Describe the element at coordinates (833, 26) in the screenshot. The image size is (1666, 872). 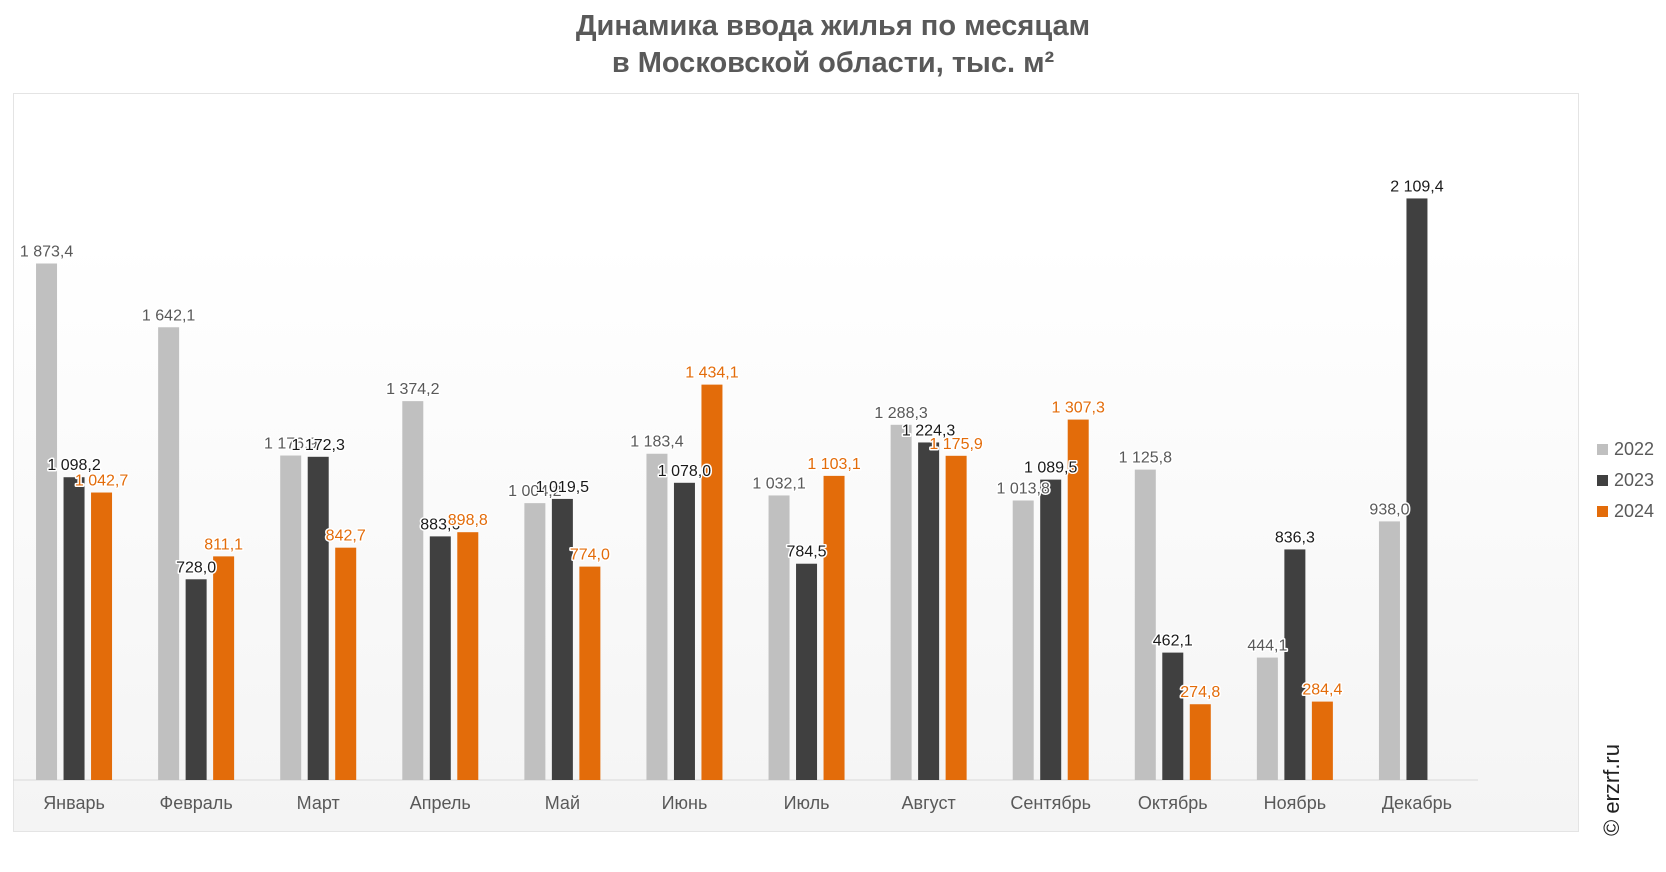
I see `chart-title-line-1: Динамика ввода жилья по месяцам` at that location.